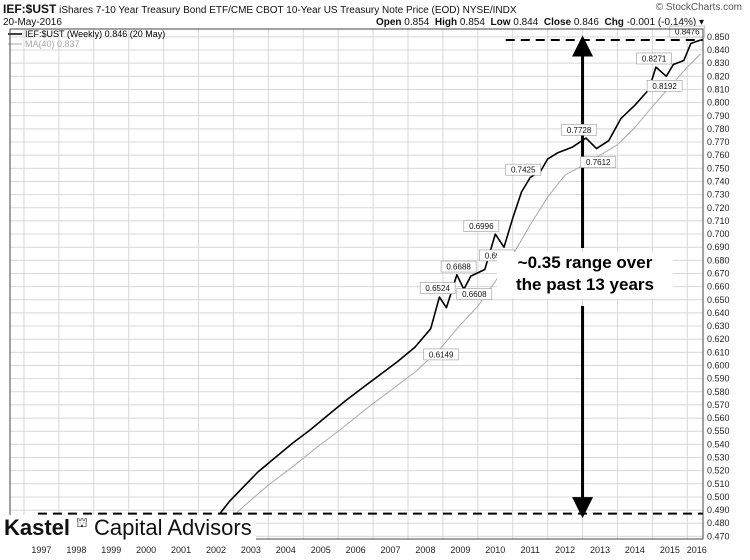  I want to click on annotation-value: 0.7612, so click(598, 162).